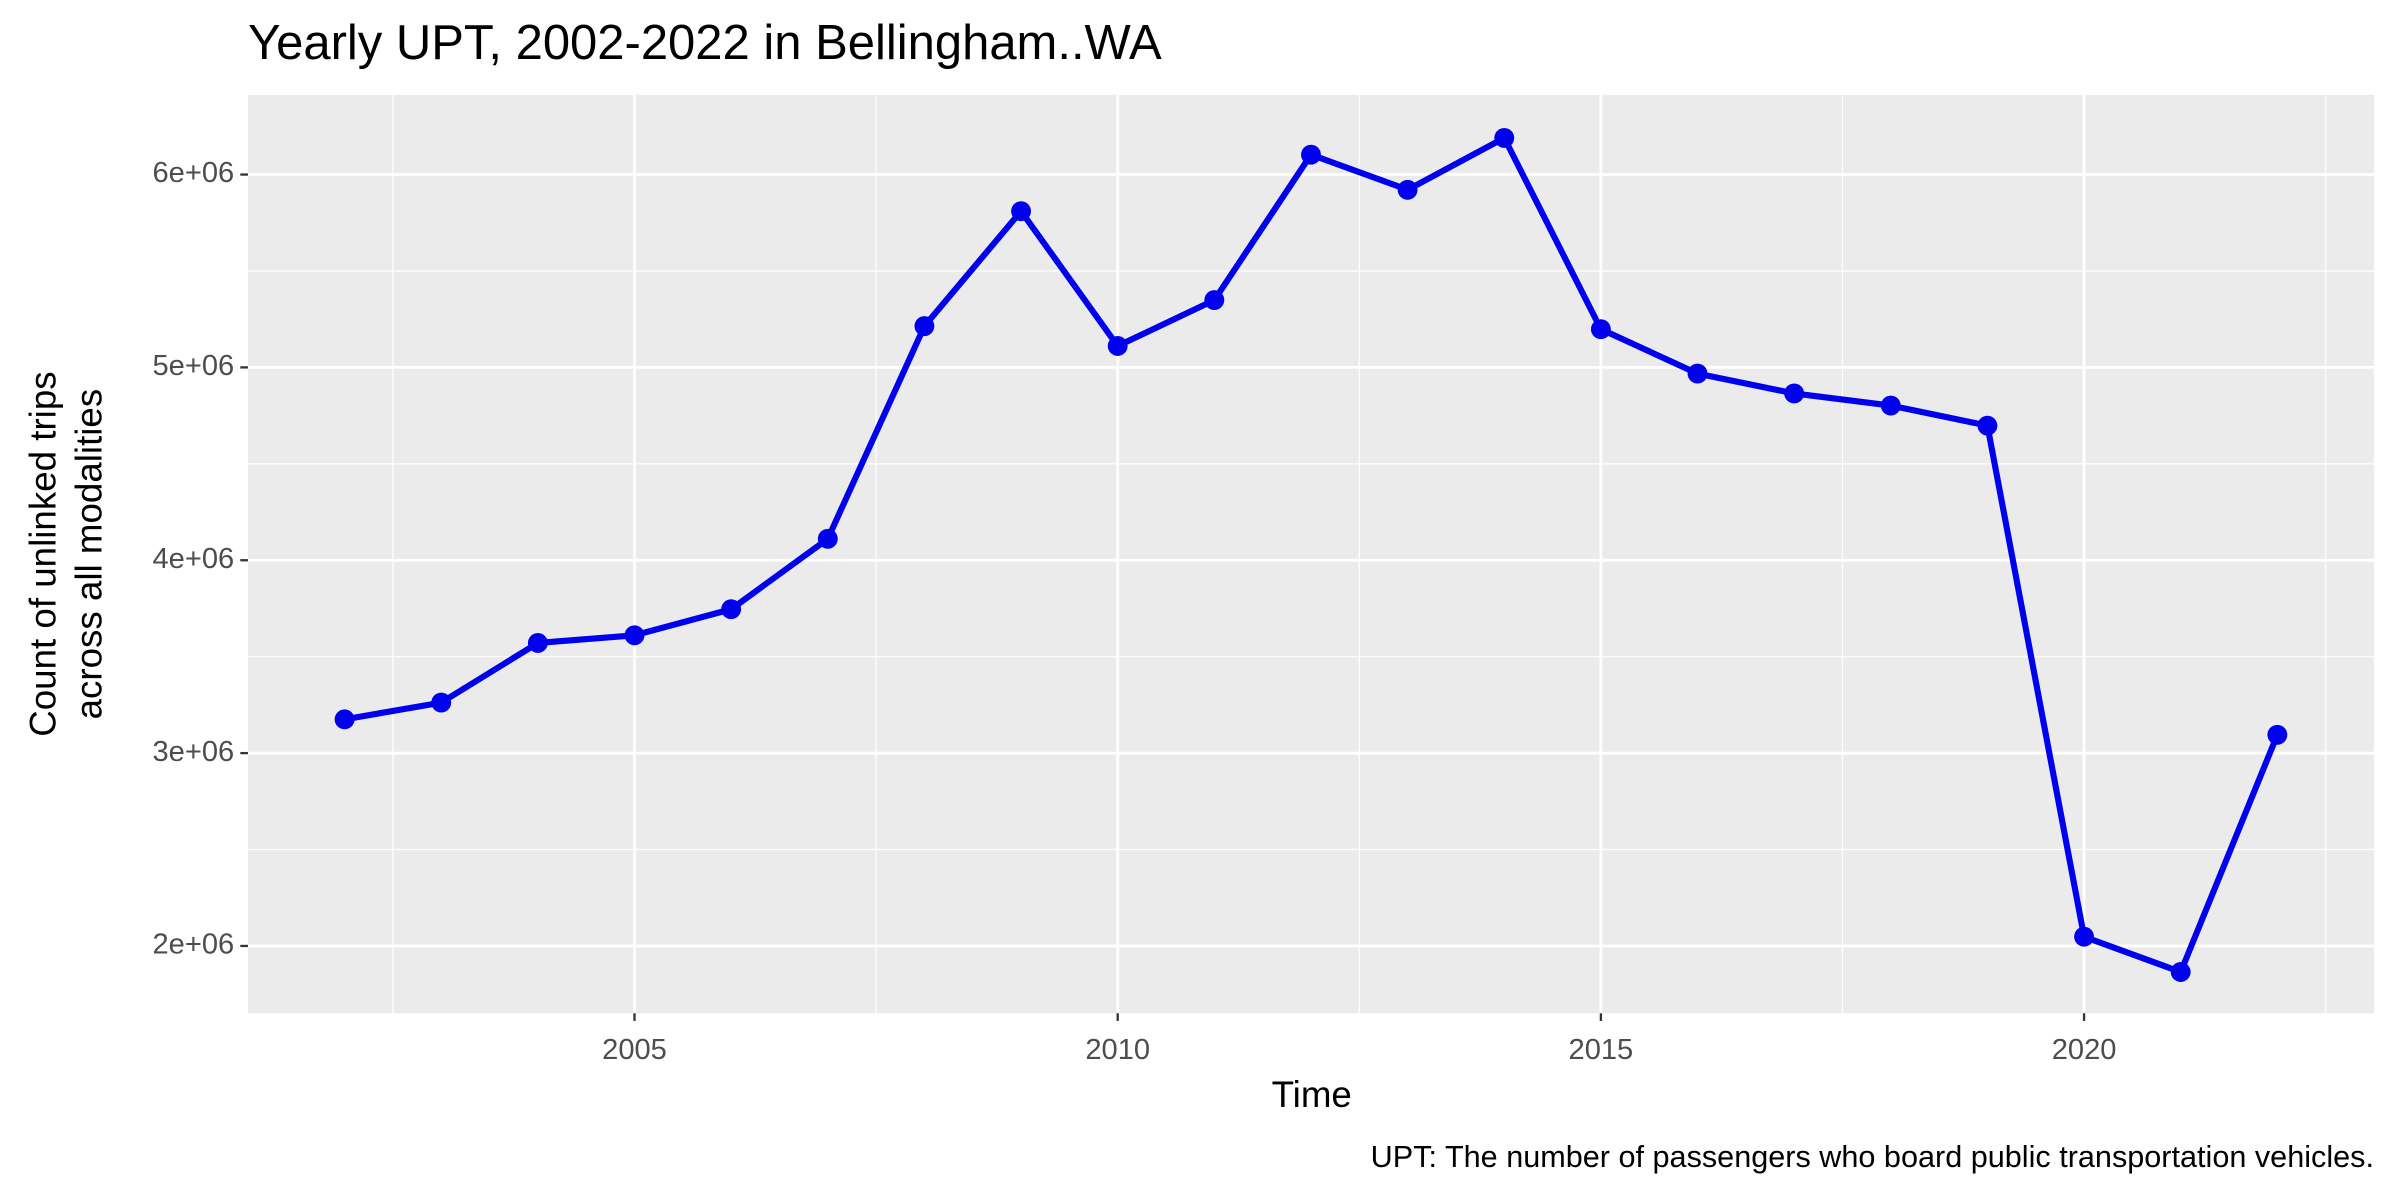 This screenshot has height=1200, width=2400. What do you see at coordinates (89, 554) in the screenshot?
I see `y-axis-title: across all modalities` at bounding box center [89, 554].